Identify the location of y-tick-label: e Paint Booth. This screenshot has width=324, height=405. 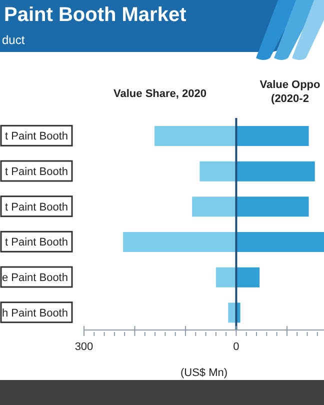
(35, 278).